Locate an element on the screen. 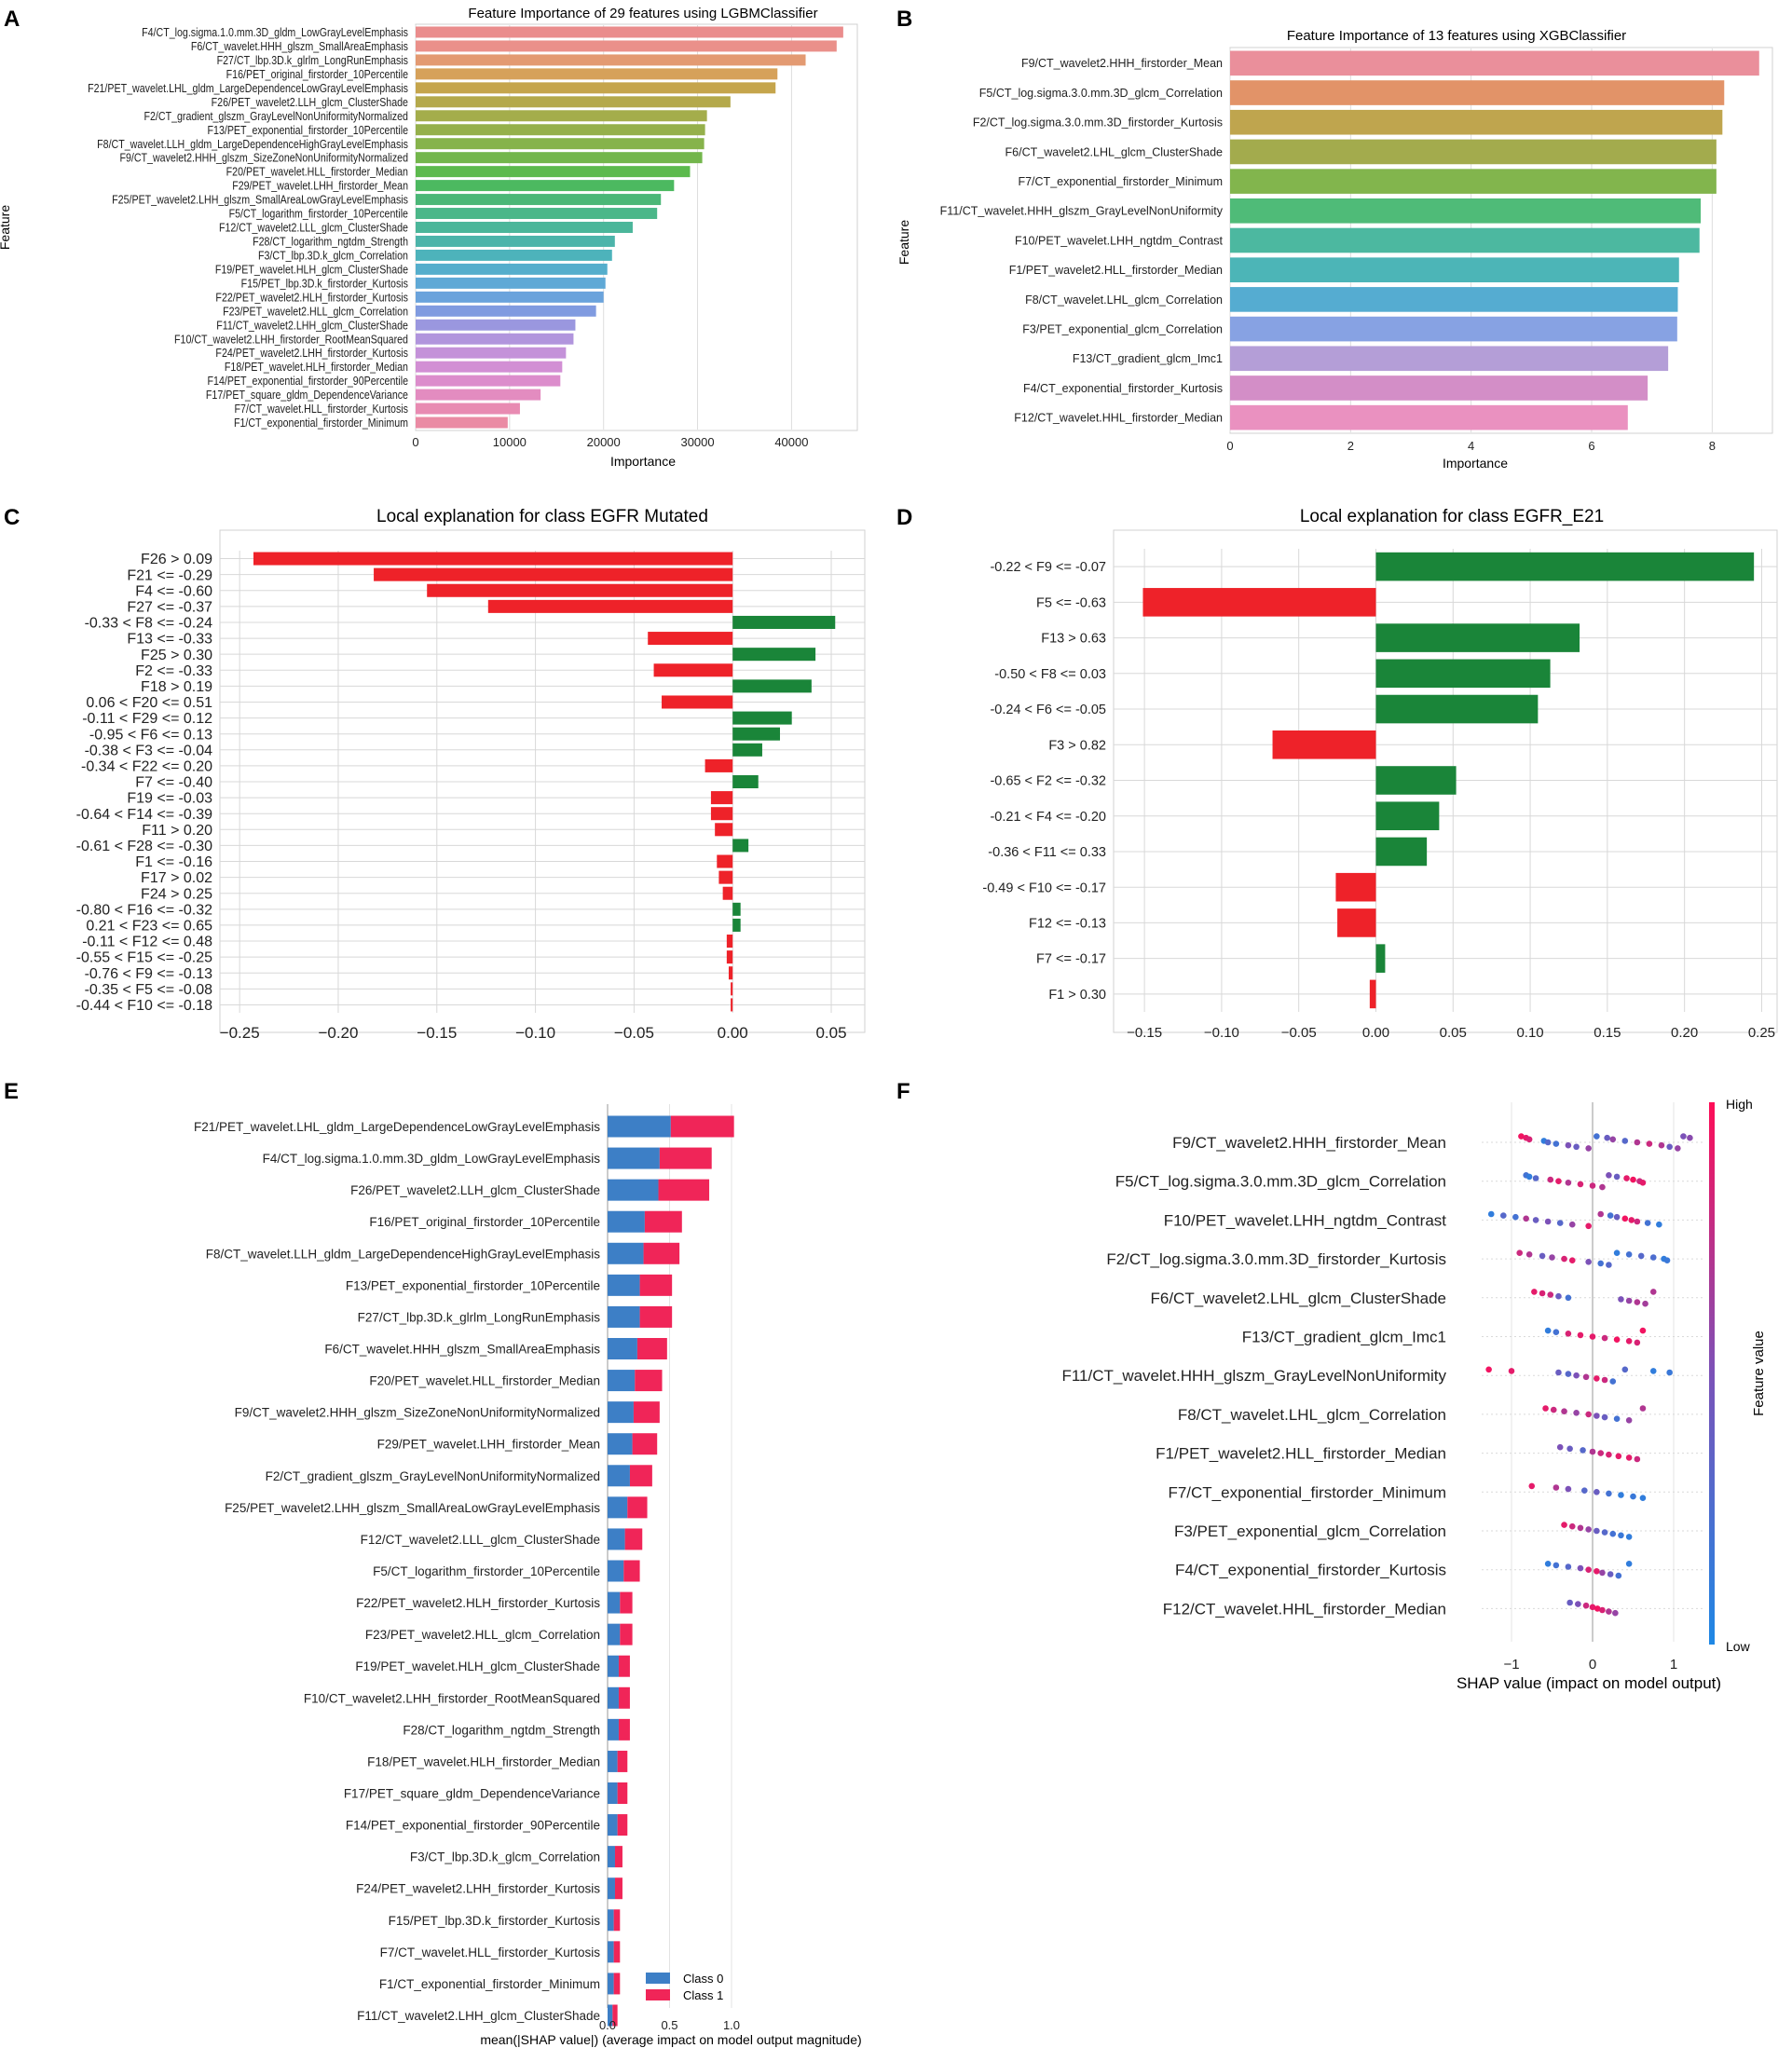  y-tick-label: F27/CT_lbp.3D.k_glrlm_LongRunEmphasis is located at coordinates (312, 60).